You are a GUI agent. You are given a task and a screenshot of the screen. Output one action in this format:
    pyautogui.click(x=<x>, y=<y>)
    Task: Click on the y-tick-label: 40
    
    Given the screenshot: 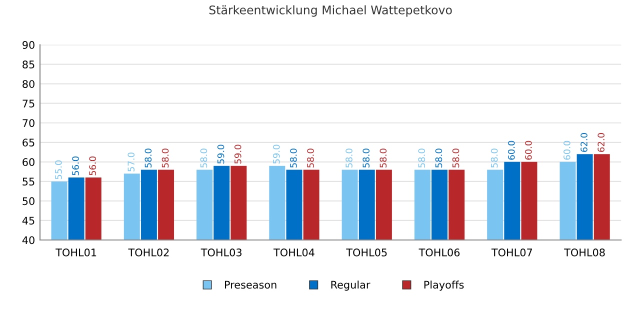 What is the action you would take?
    pyautogui.click(x=28, y=240)
    